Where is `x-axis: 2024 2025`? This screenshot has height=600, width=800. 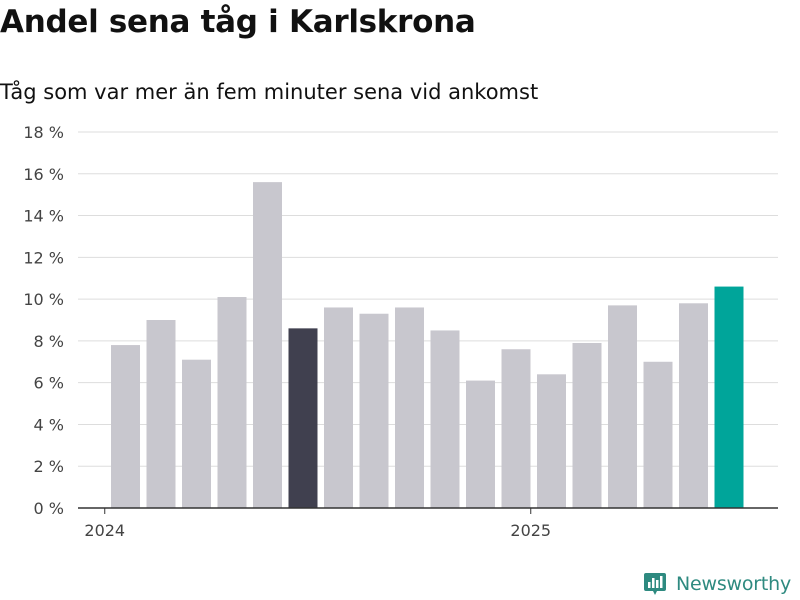
x-axis: 2024 2025 is located at coordinates (428, 523).